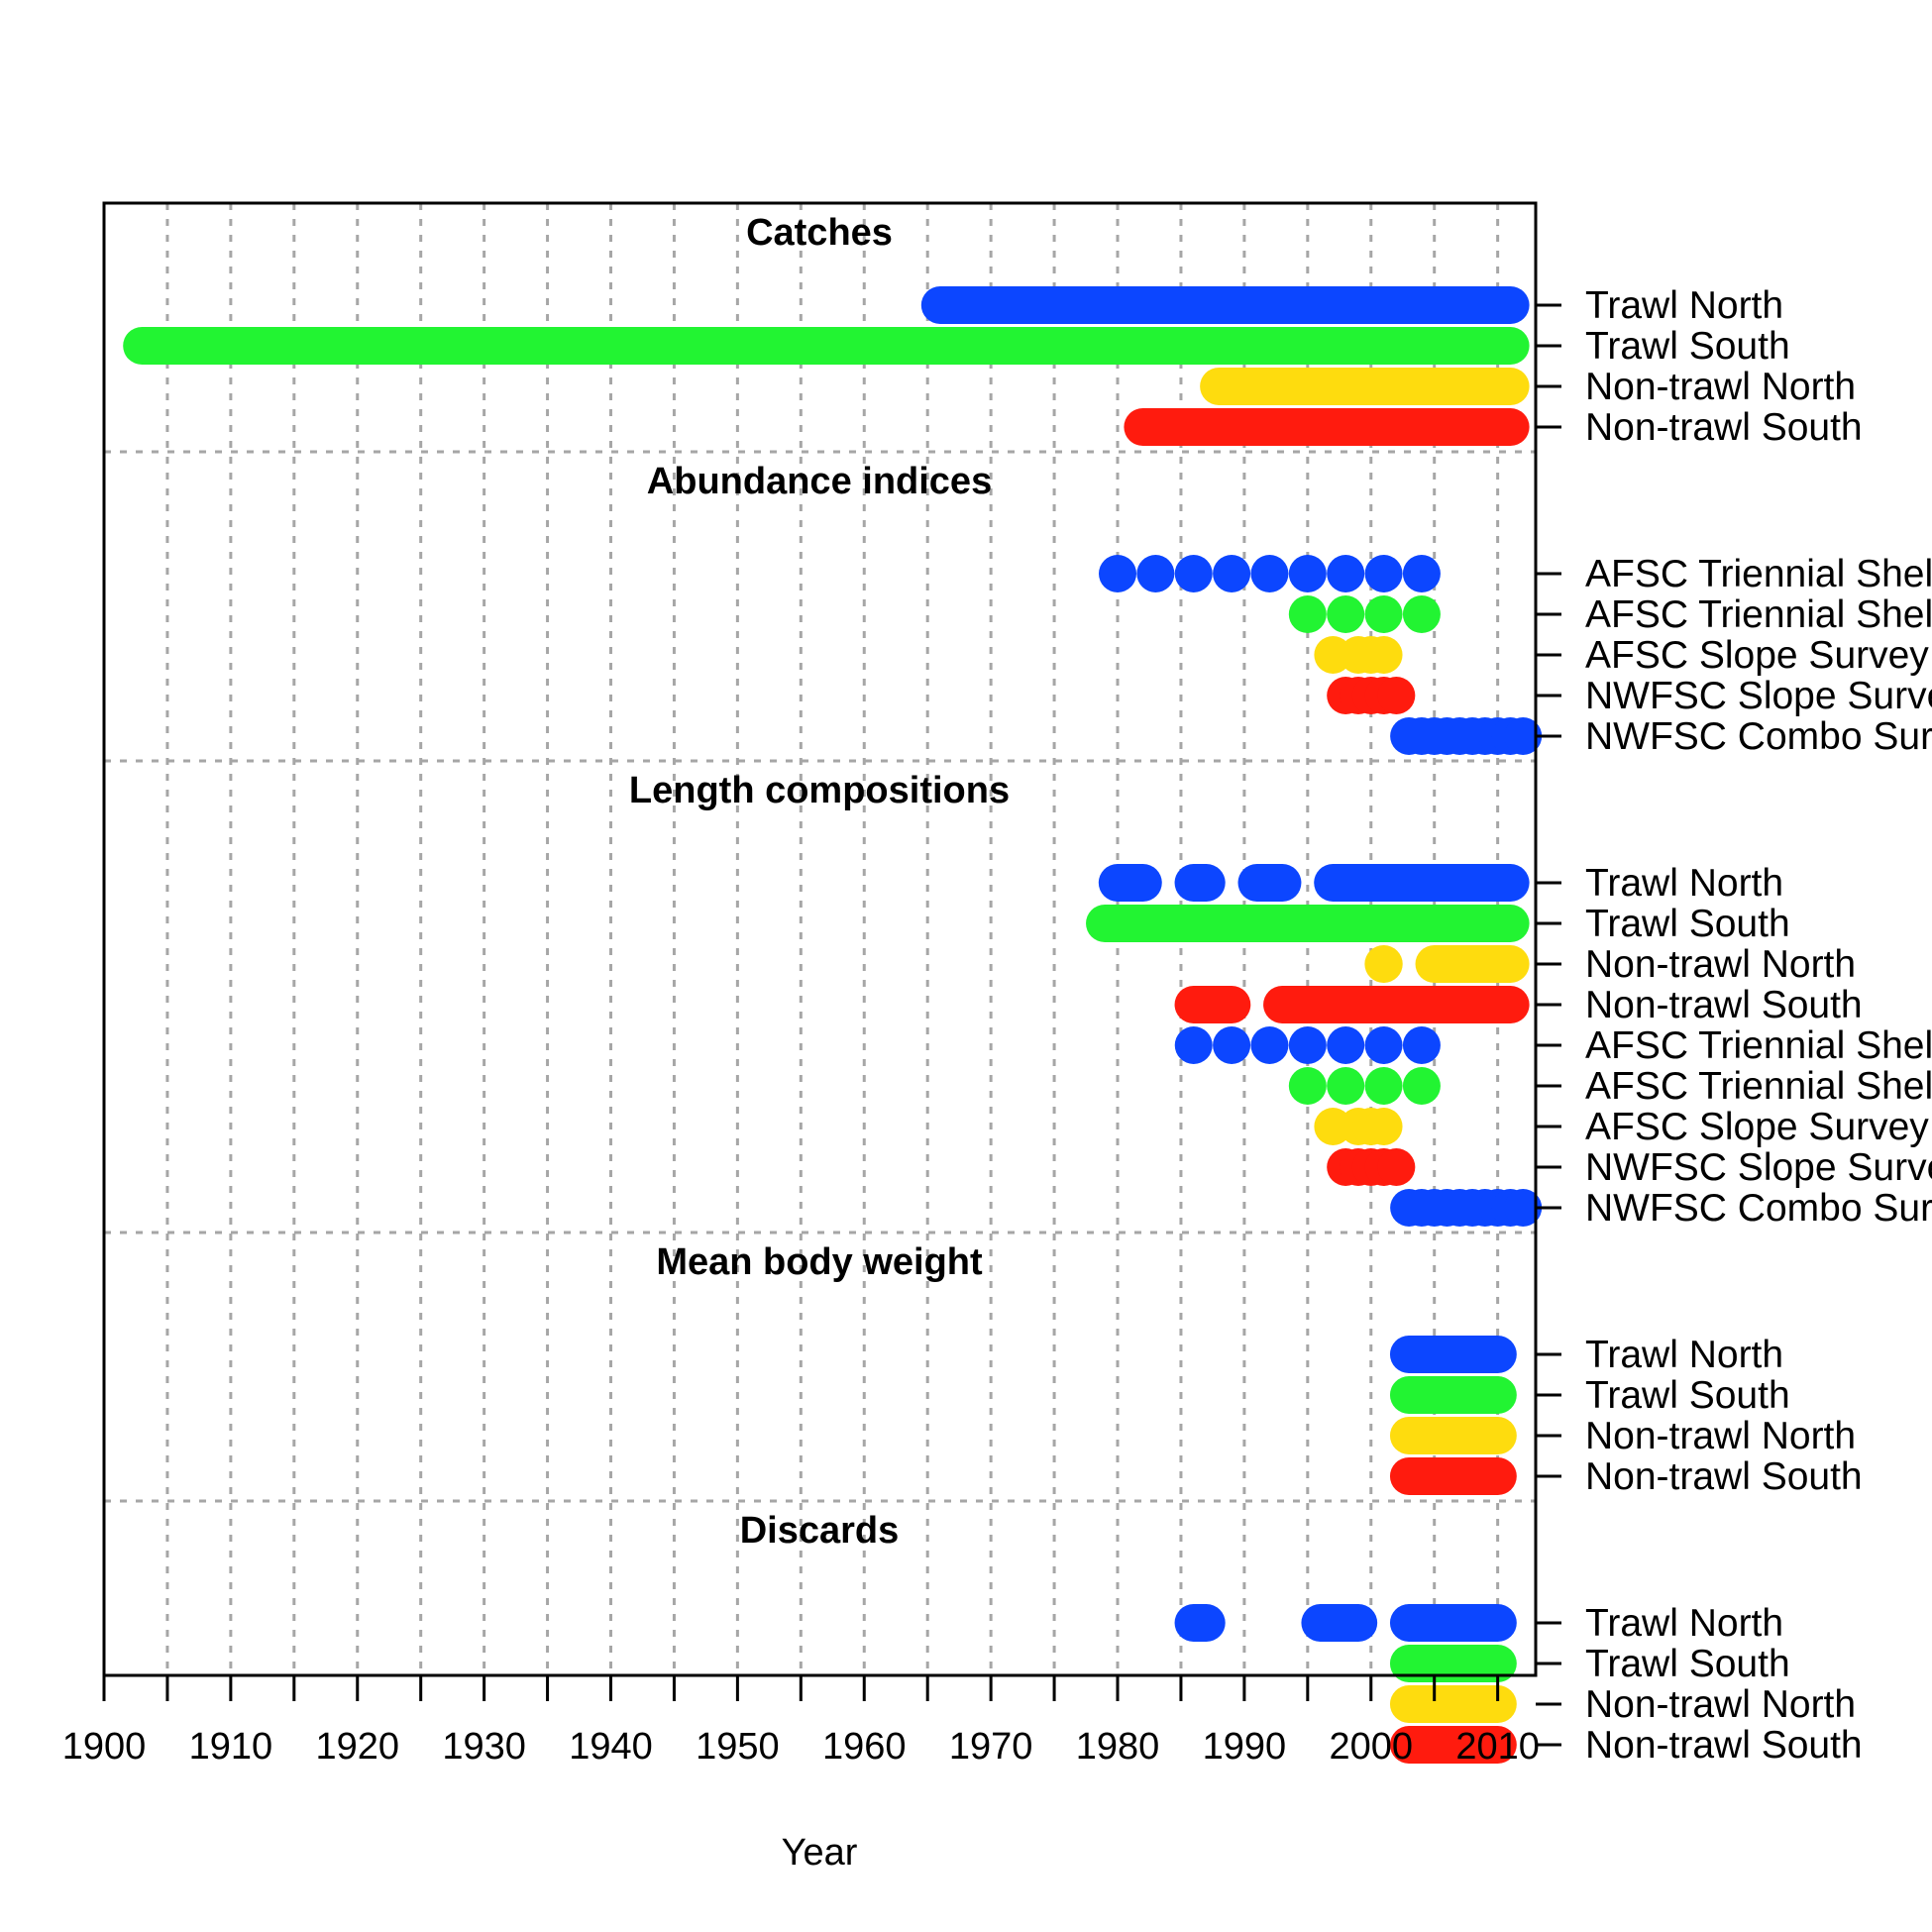 The height and width of the screenshot is (1932, 1932). I want to click on section-title: Catches, so click(819, 233).